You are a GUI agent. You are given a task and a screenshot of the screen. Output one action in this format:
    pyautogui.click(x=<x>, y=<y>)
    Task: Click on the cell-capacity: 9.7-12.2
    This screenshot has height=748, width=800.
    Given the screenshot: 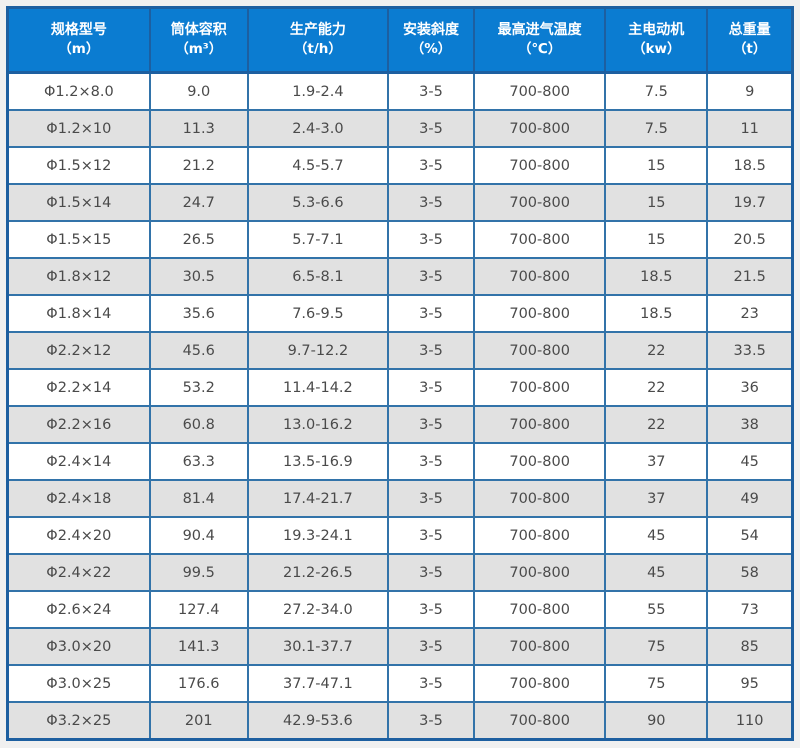 What is the action you would take?
    pyautogui.click(x=317, y=350)
    